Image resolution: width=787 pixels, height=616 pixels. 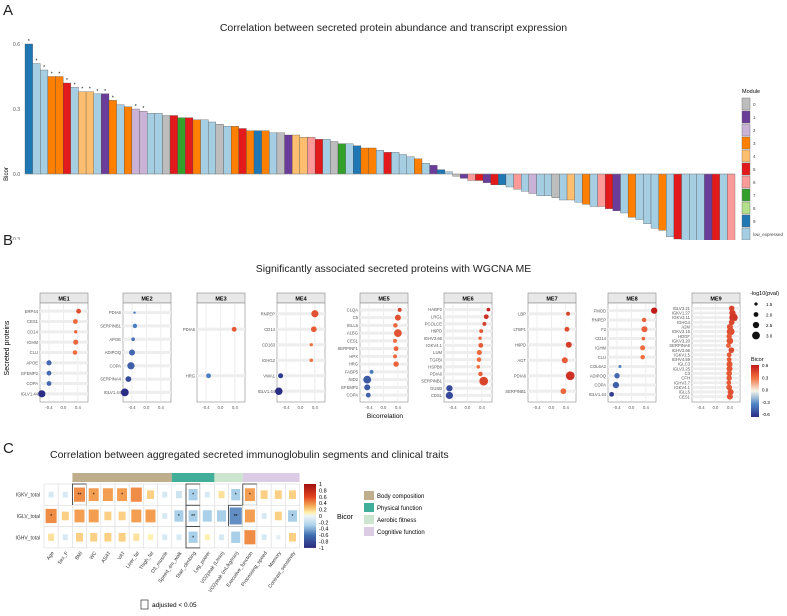 What do you see at coordinates (435, 309) in the screenshot?
I see `protein-label: HABP2` at bounding box center [435, 309].